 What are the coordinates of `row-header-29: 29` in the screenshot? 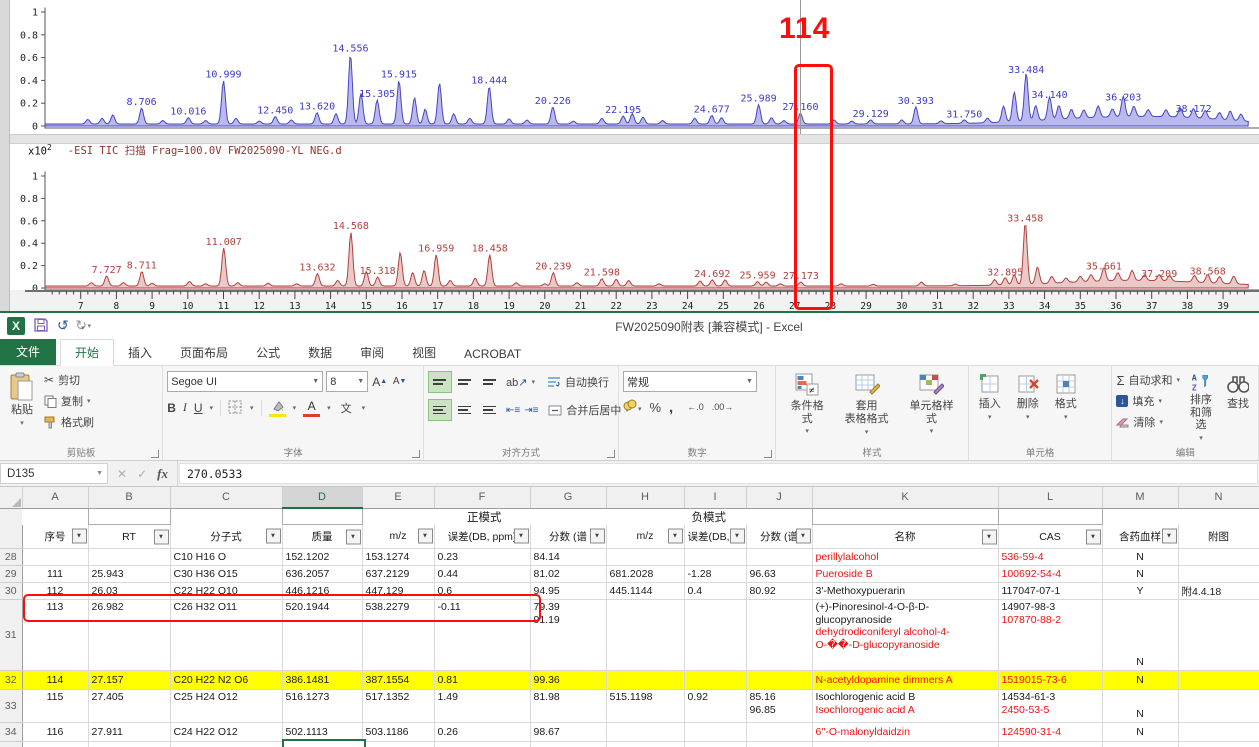 It's located at (11, 574).